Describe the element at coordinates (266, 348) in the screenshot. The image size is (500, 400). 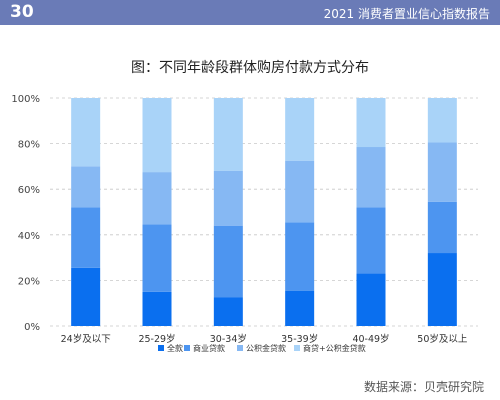
I see `legend-label: 公积金贷款` at that location.